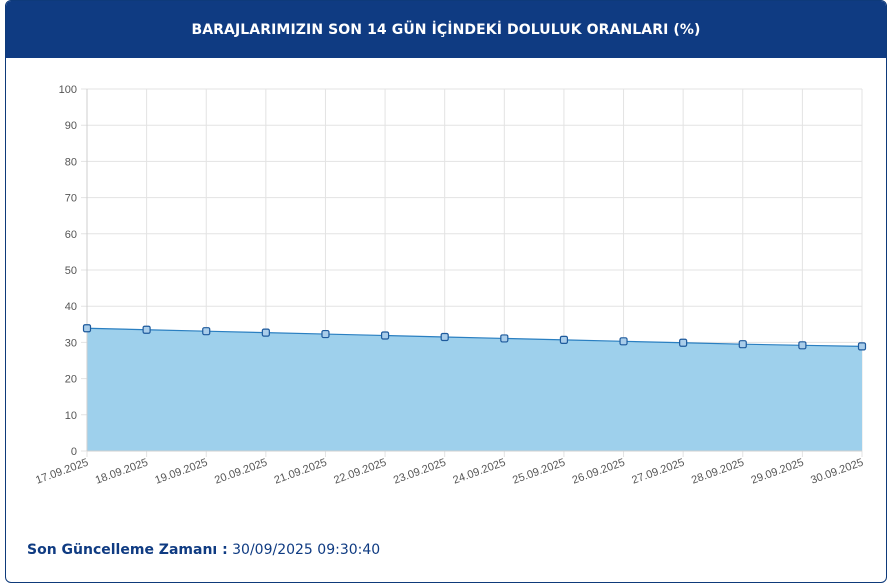 The width and height of the screenshot is (892, 587). Describe the element at coordinates (71, 380) in the screenshot. I see `y-tick-label: 20` at that location.